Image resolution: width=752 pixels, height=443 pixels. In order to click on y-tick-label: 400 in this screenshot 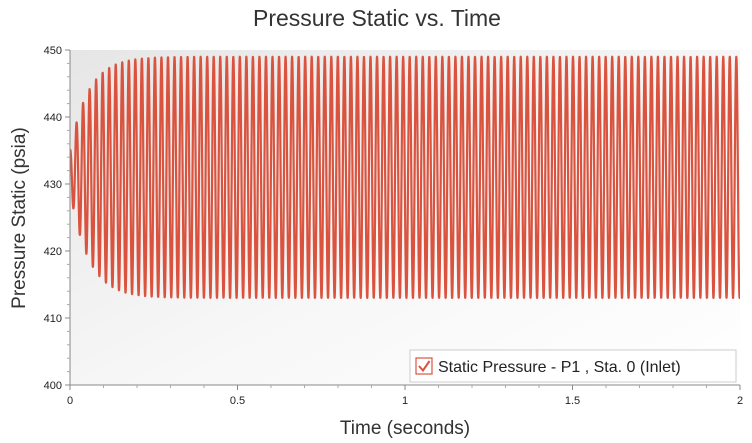, I will do `click(53, 386)`.